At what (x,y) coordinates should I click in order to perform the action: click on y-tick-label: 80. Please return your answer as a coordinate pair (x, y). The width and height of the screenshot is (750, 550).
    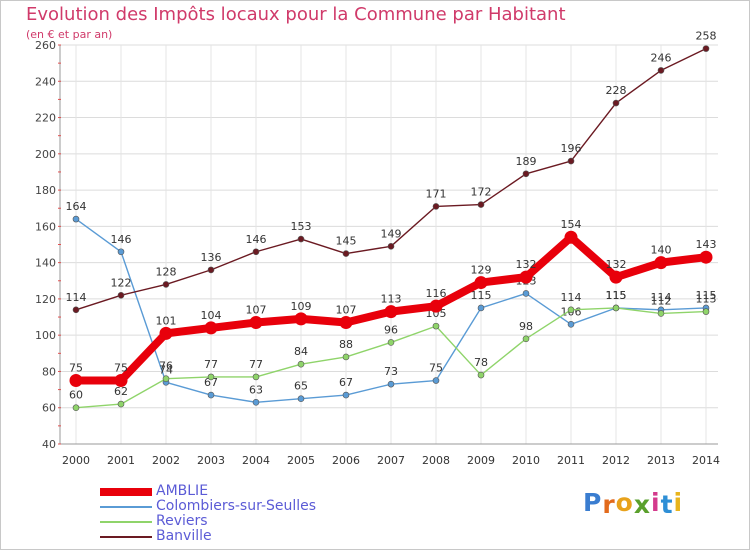
    Looking at the image, I should click on (49, 371).